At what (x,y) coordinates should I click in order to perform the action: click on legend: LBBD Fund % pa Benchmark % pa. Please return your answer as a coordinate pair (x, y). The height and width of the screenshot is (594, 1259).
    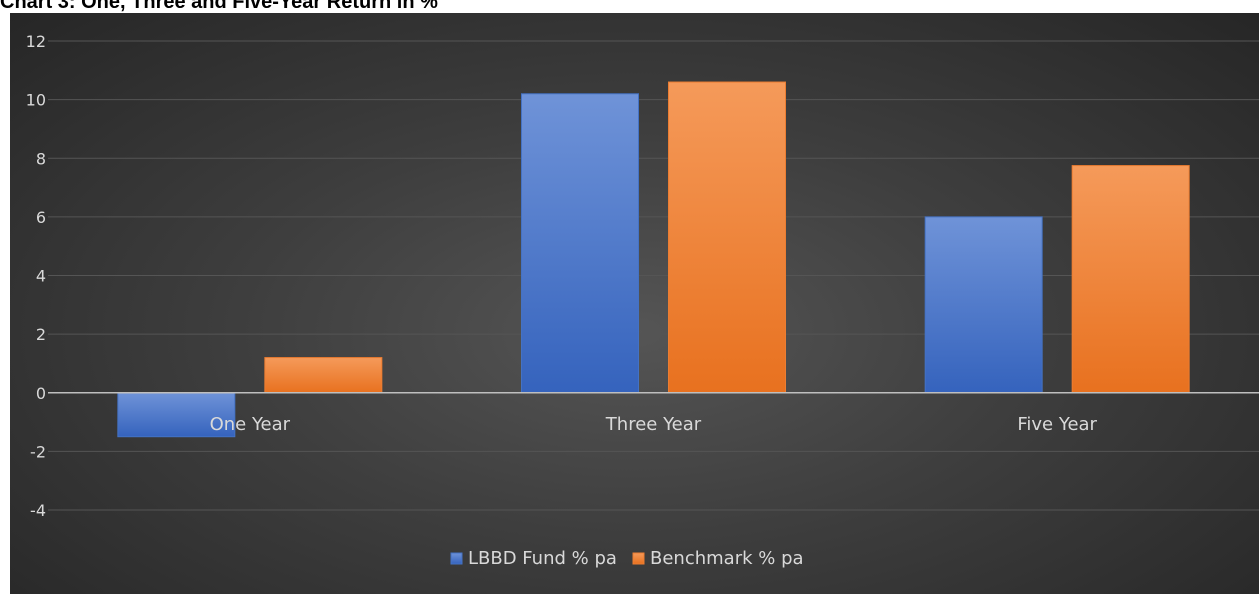
    Looking at the image, I should click on (627, 558).